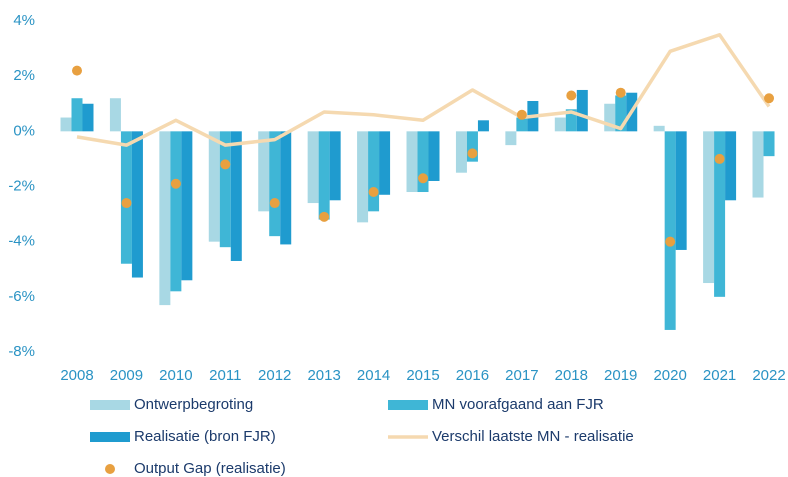 The width and height of the screenshot is (788, 477). What do you see at coordinates (323, 375) in the screenshot?
I see `x-tick-label: 2013` at bounding box center [323, 375].